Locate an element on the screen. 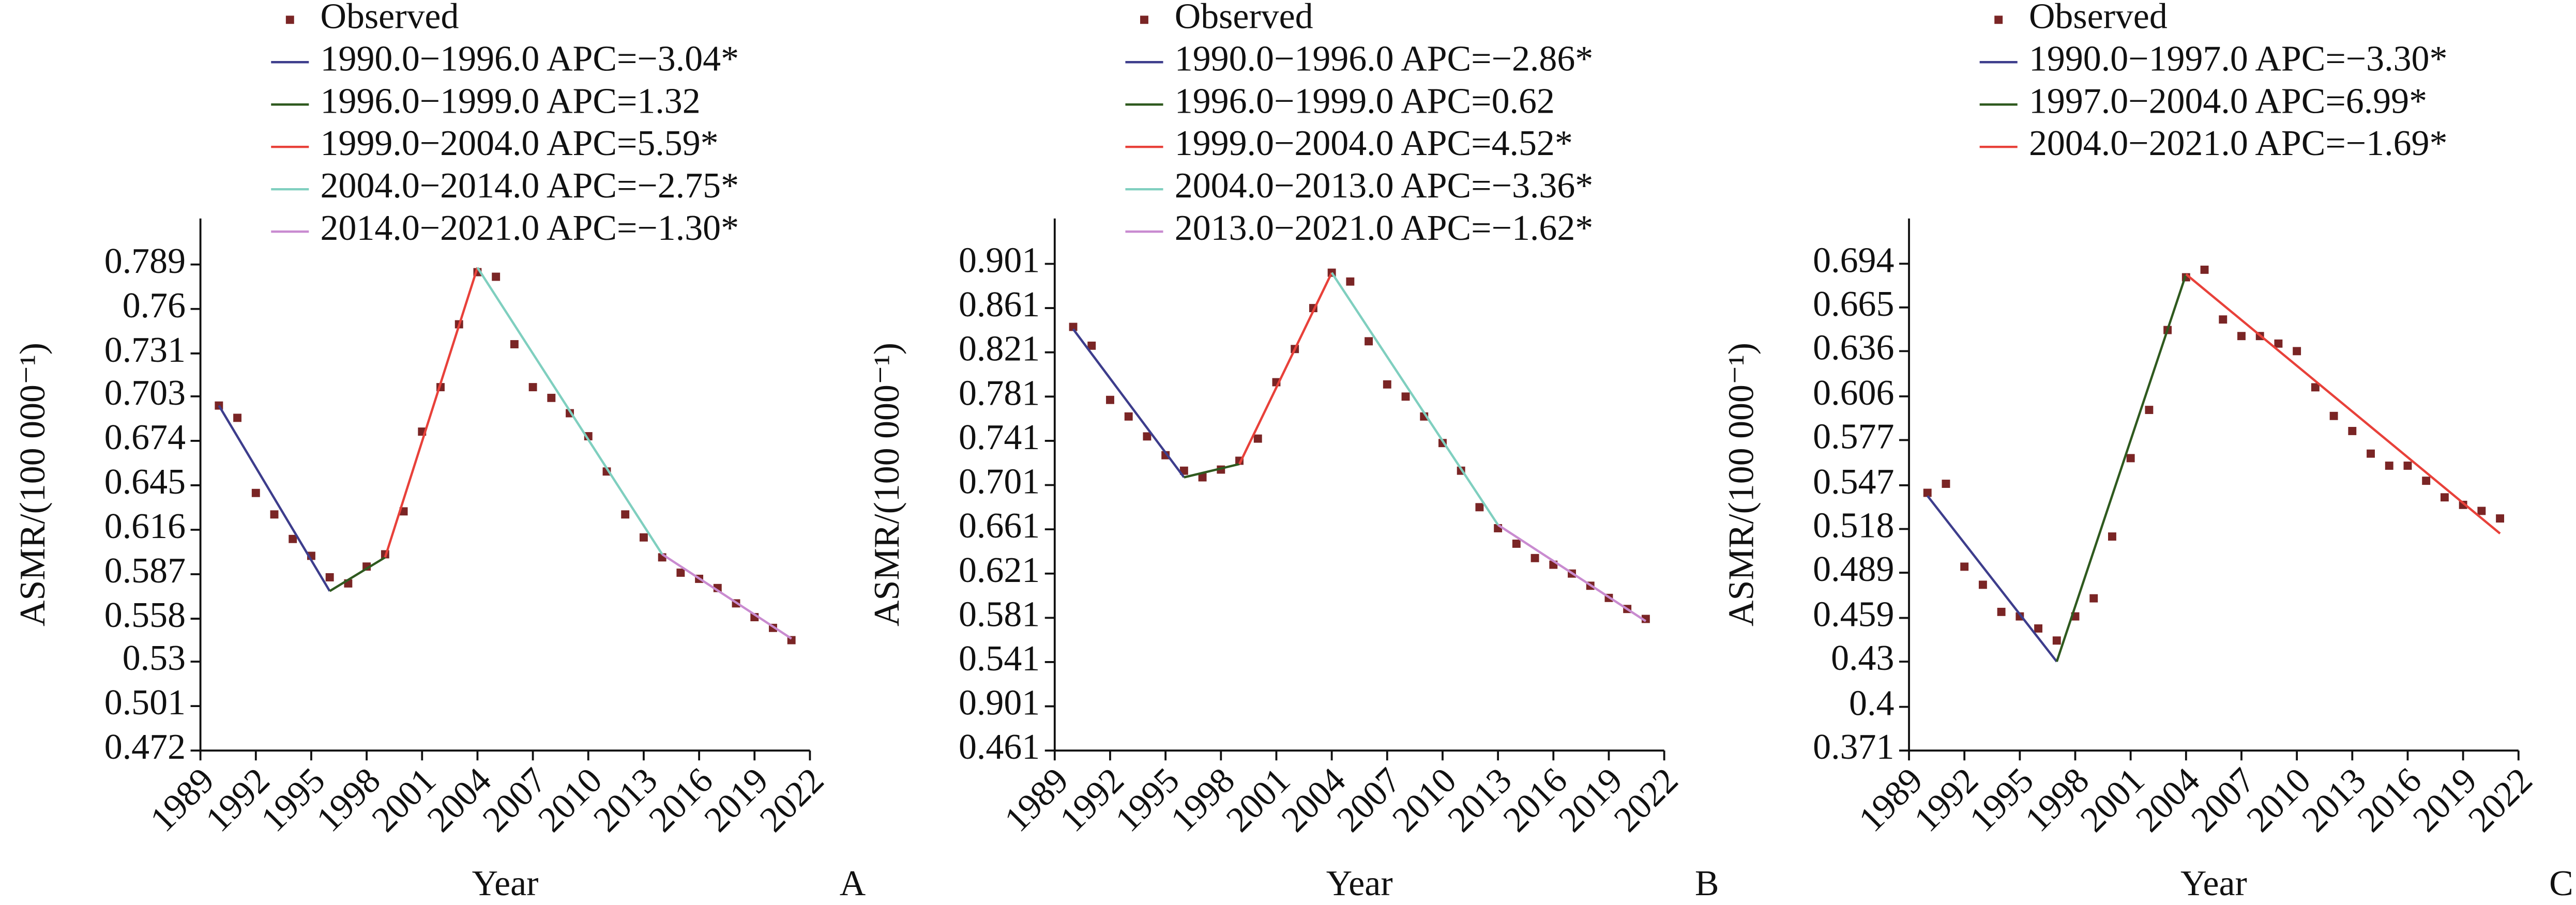  y-tick-label: 0.645 is located at coordinates (145, 482).